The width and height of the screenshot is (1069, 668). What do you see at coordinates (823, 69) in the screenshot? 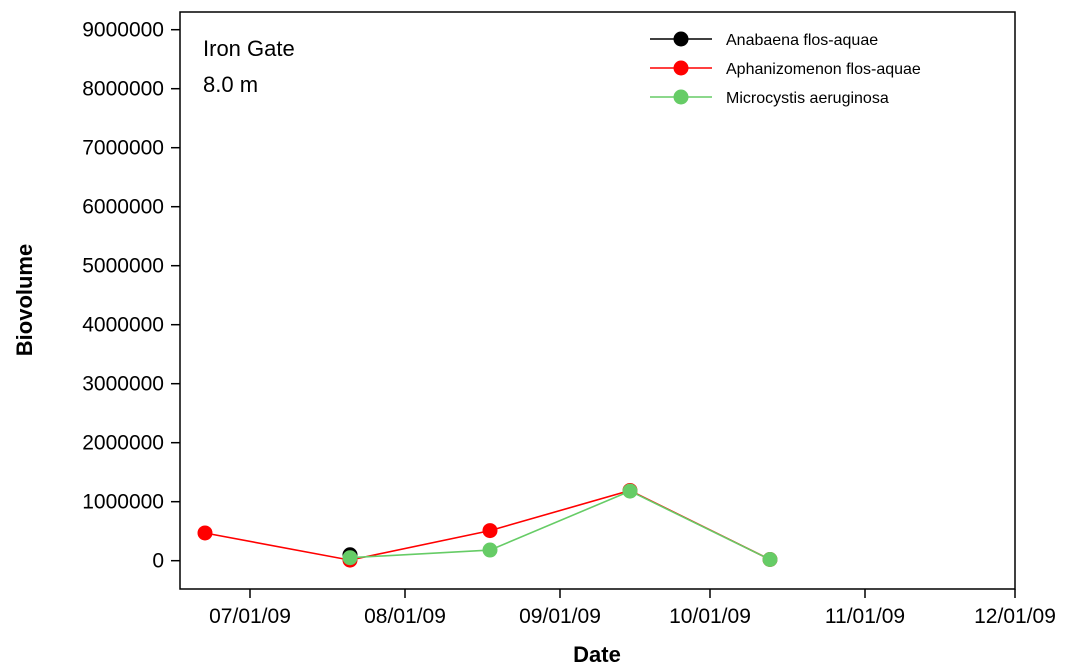
I see `legend-label: Aphanizomenon flos-aquae` at bounding box center [823, 69].